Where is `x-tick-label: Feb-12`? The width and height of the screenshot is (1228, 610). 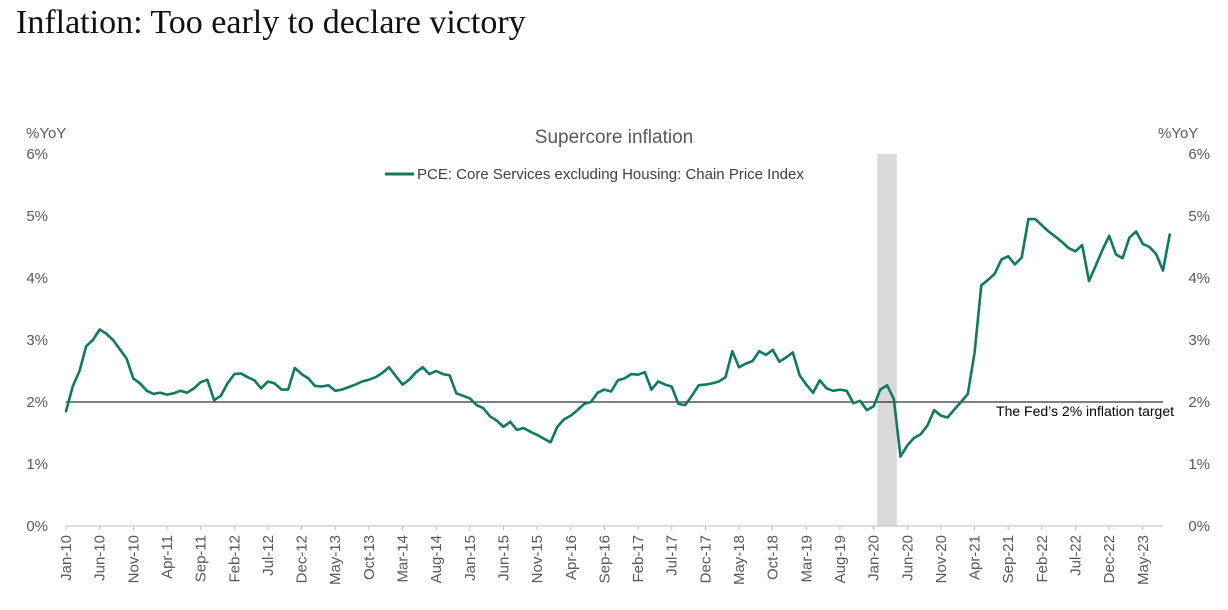 x-tick-label: Feb-12 is located at coordinates (234, 559).